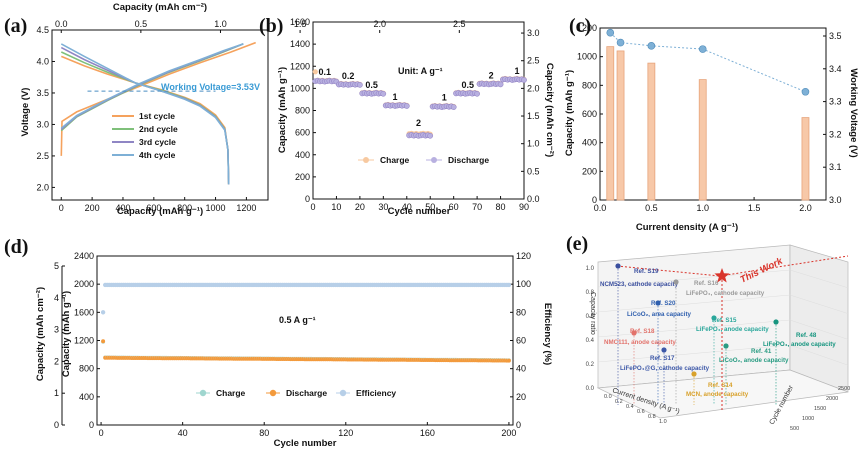  Describe the element at coordinates (42, 124) in the screenshot. I see `y-tick-label: 3.0` at that location.